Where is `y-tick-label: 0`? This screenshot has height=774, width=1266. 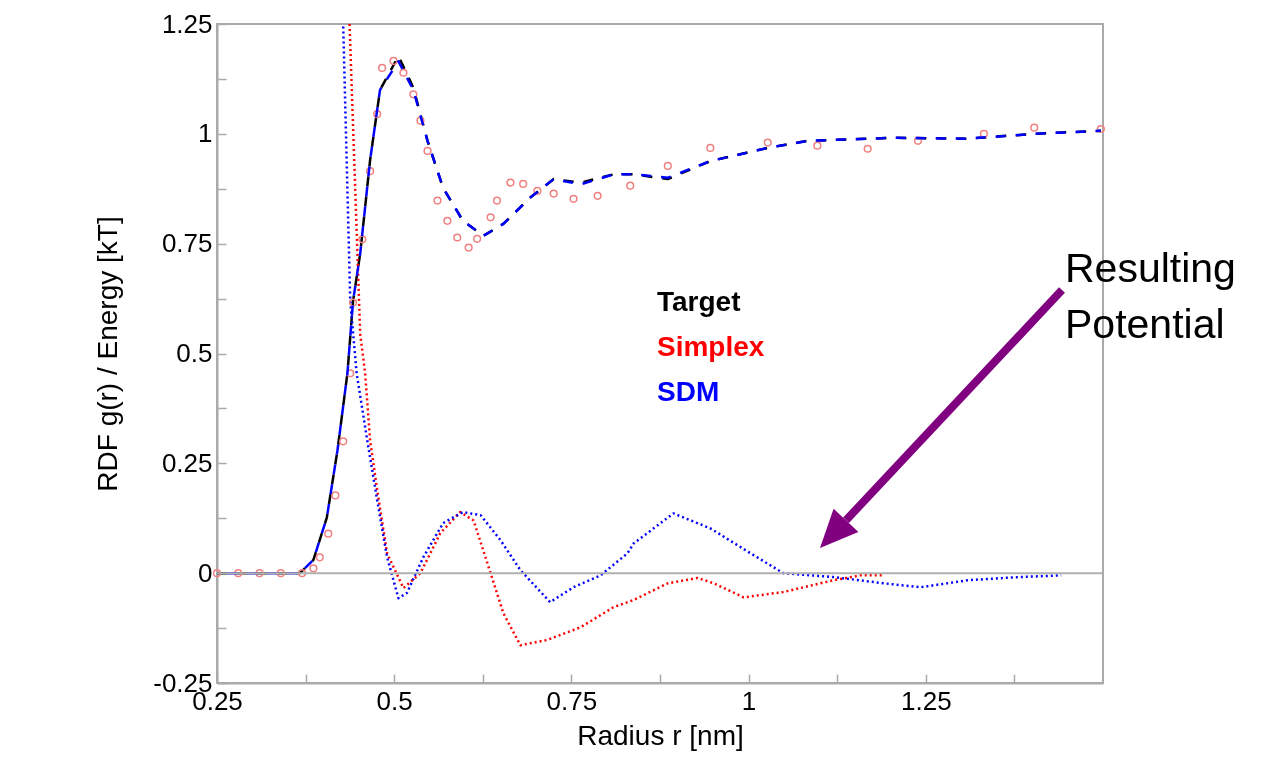 y-tick-label: 0 is located at coordinates (205, 572).